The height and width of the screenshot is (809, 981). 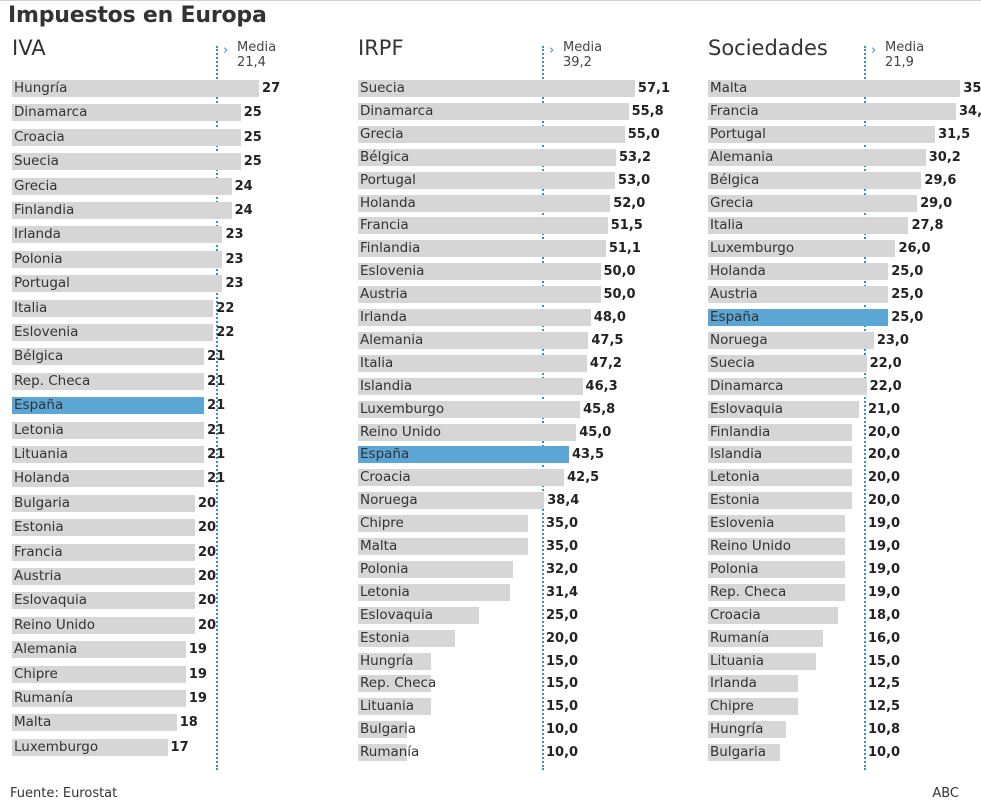 I want to click on value-label: 27,8, so click(x=927, y=226).